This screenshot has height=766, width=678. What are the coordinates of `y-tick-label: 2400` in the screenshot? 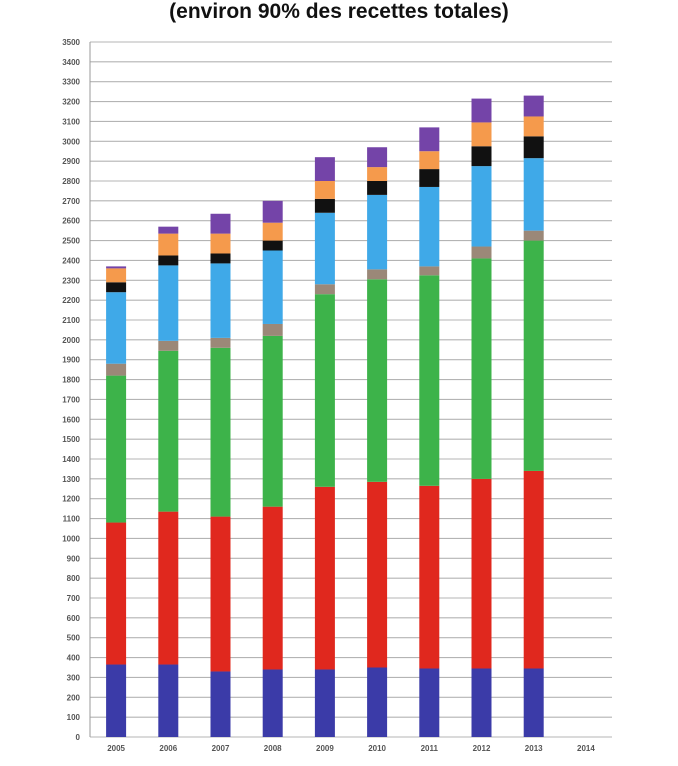 It's located at (71, 260).